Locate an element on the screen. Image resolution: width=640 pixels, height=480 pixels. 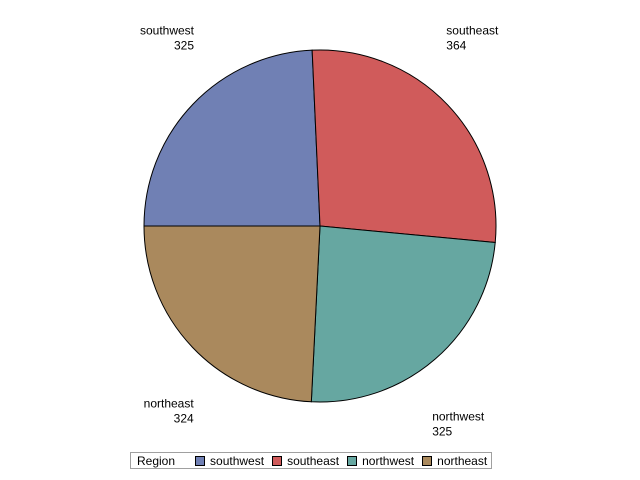
legend-item-southwest: southwest is located at coordinates (229, 461).